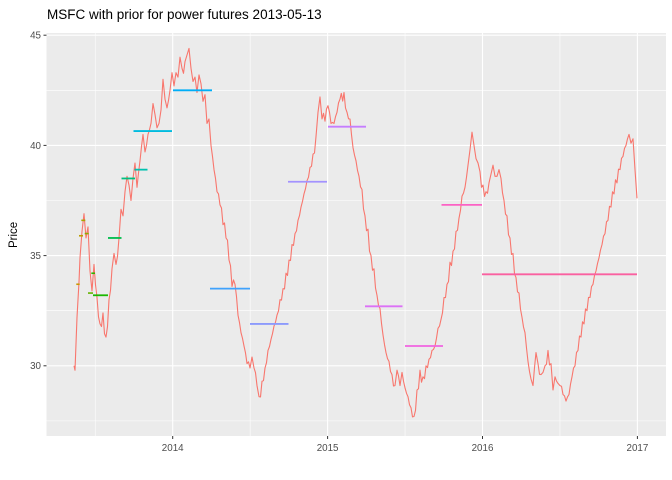  Describe the element at coordinates (35, 256) in the screenshot. I see `y-tick-label: 35` at that location.